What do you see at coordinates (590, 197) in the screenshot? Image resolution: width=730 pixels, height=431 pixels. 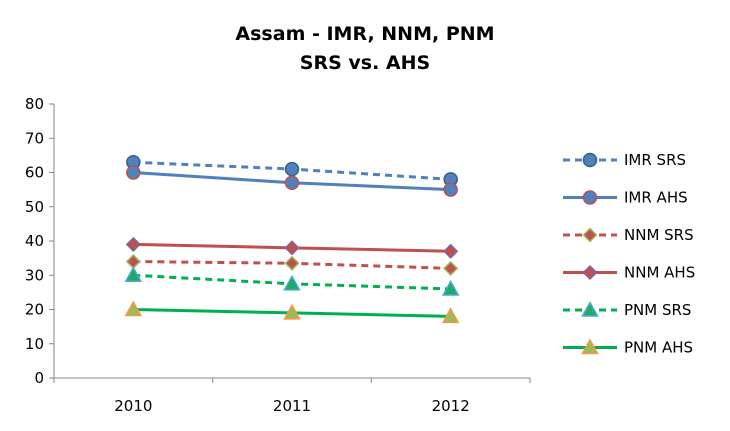 I see `legend-marker-imr-ahs` at bounding box center [590, 197].